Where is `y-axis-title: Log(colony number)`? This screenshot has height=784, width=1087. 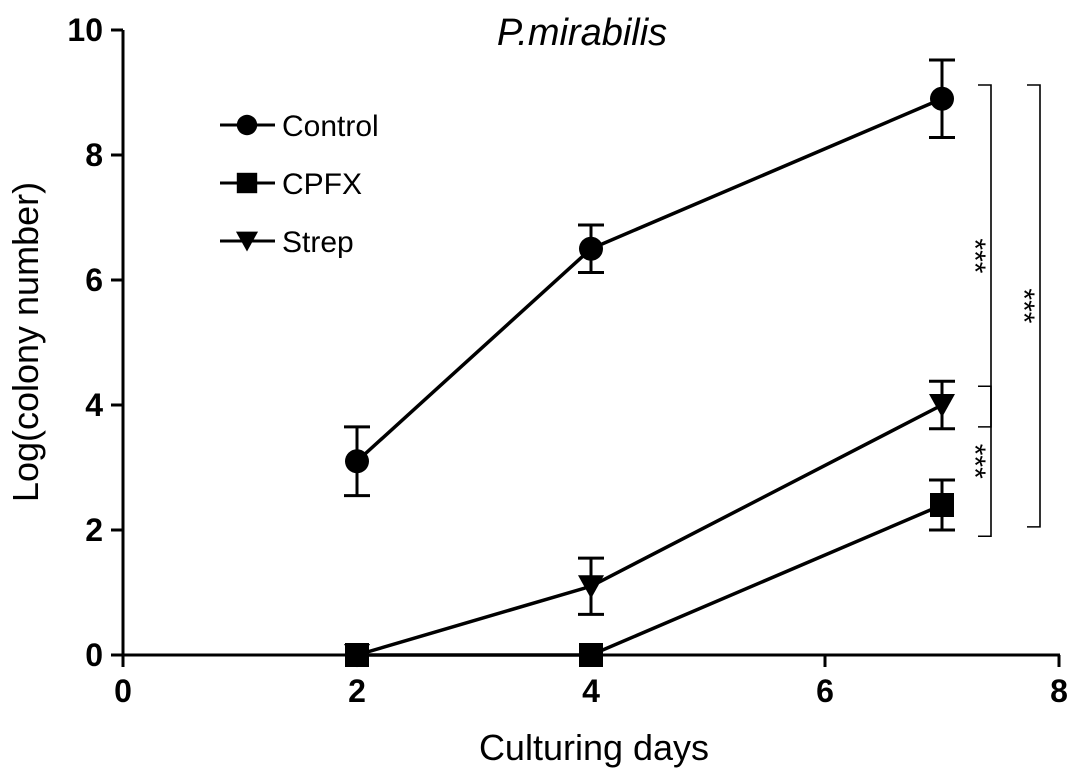
y-axis-title: Log(colony number) is located at coordinates (25, 342).